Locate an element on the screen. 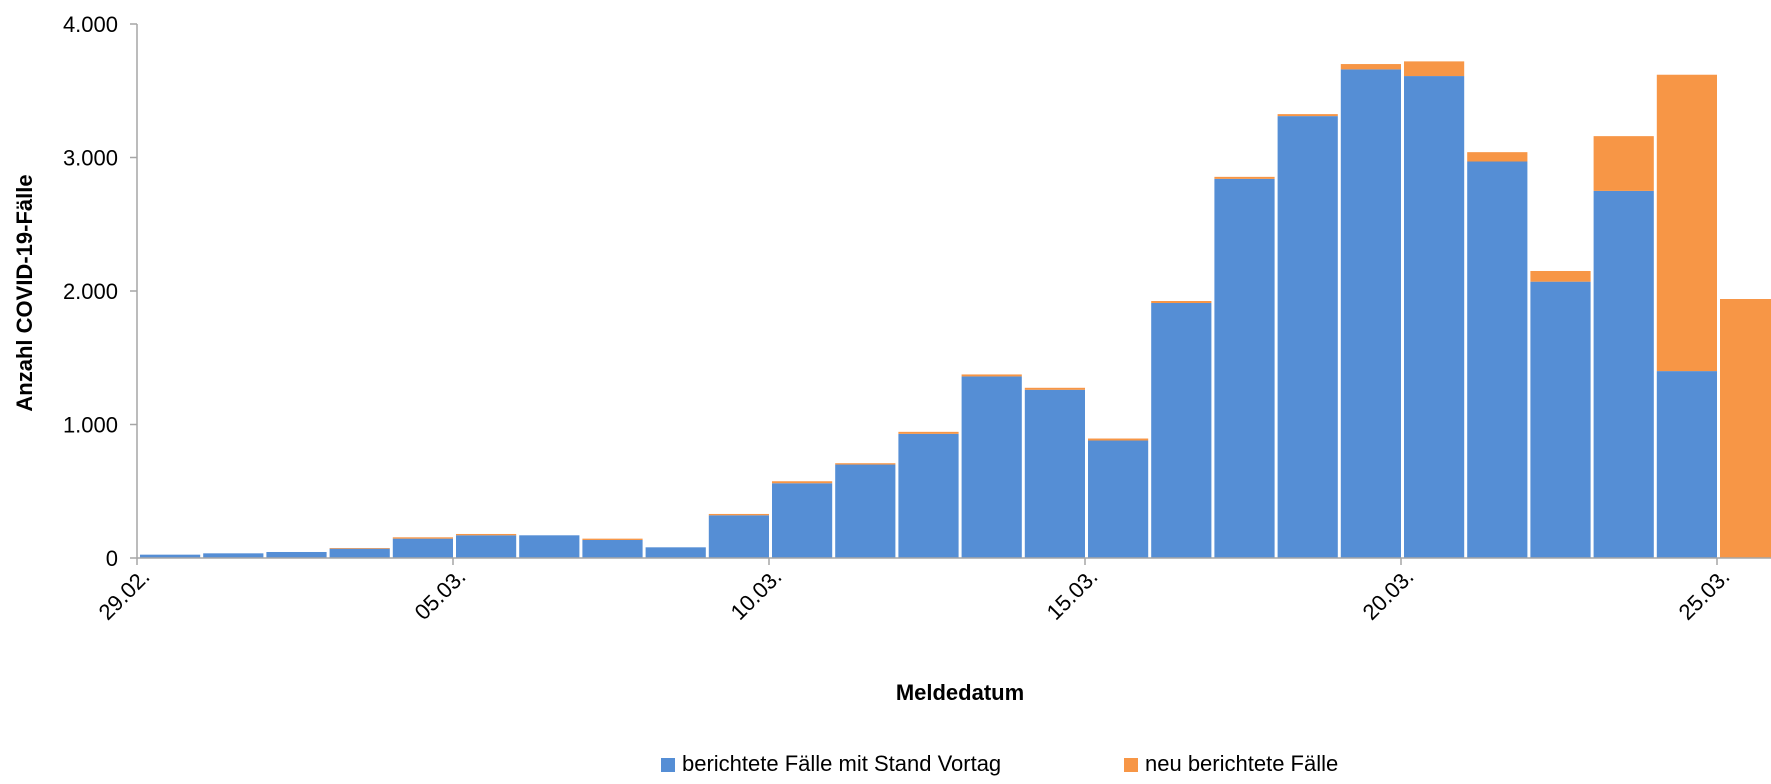 The image size is (1771, 784). y-tick-label: 1.000 is located at coordinates (90, 425).